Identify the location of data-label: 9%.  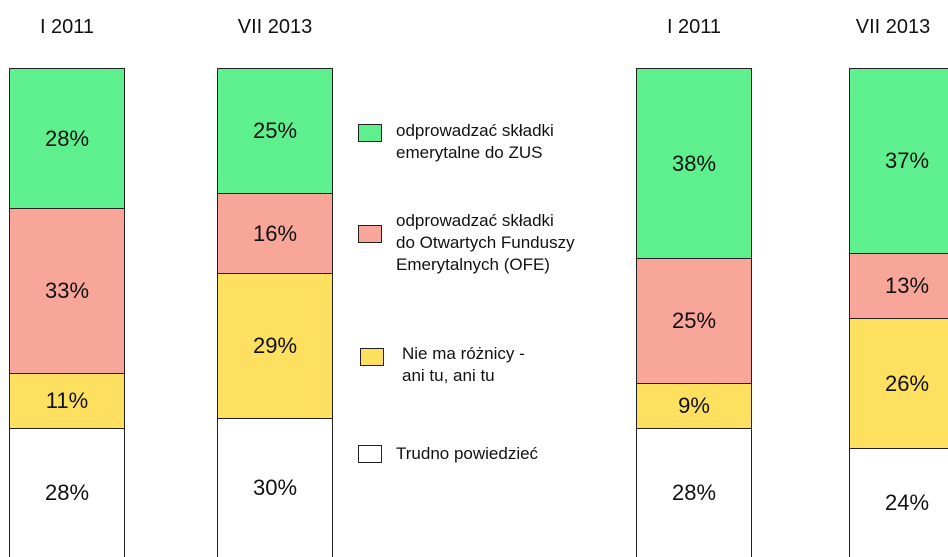
(694, 405).